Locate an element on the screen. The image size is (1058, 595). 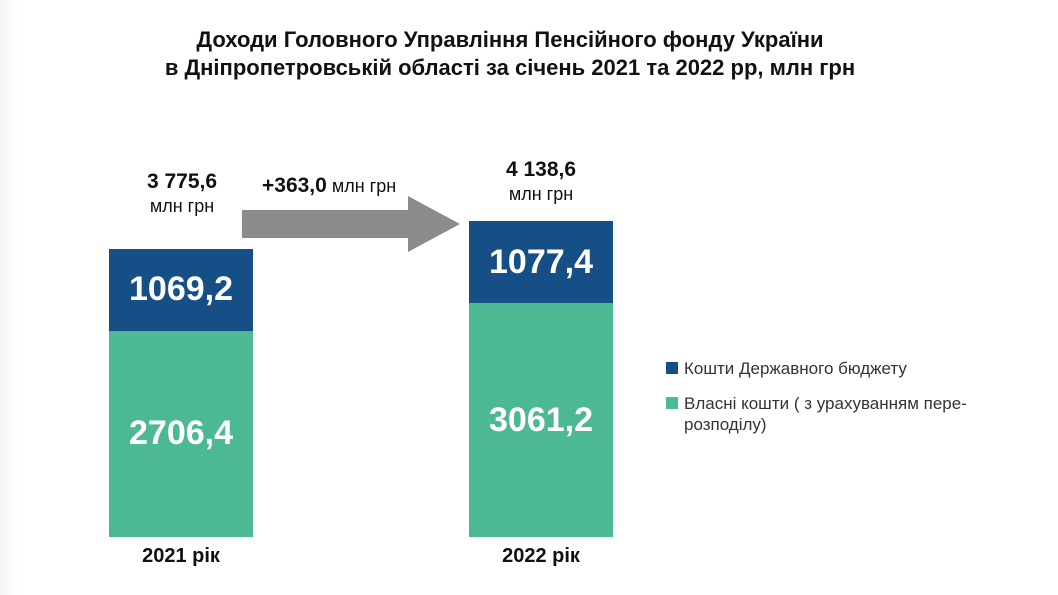
category-label-2022: 2022 рік is located at coordinates (541, 556).